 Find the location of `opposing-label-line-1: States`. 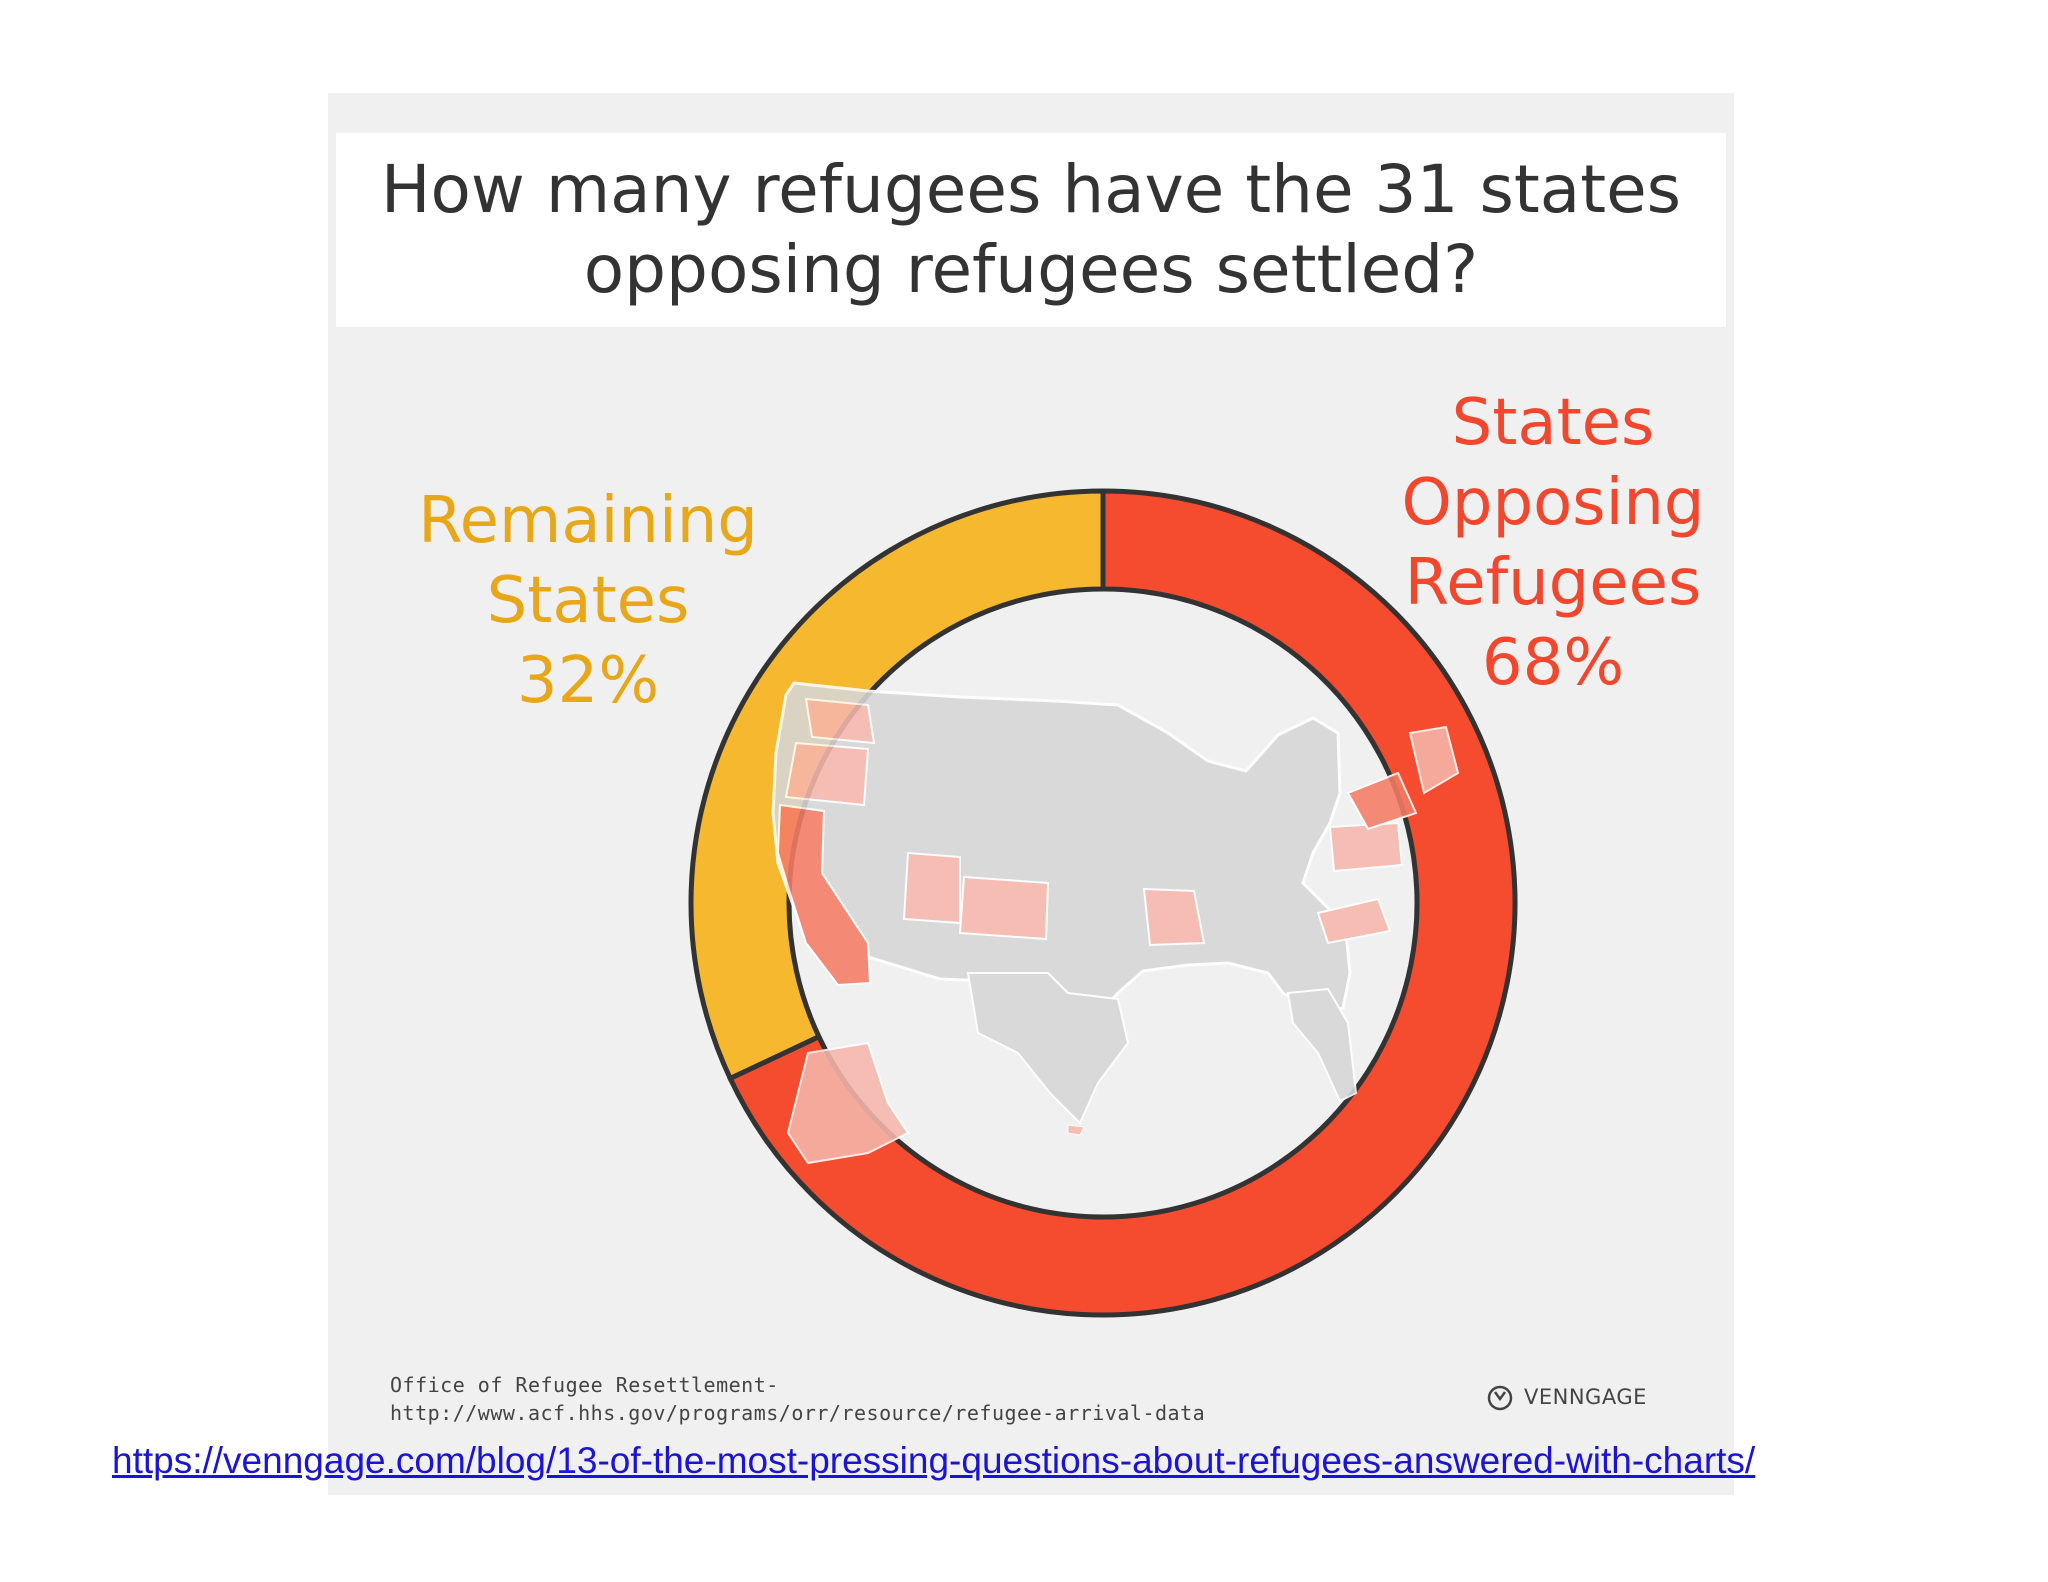

opposing-label-line-1: States is located at coordinates (1553, 423).